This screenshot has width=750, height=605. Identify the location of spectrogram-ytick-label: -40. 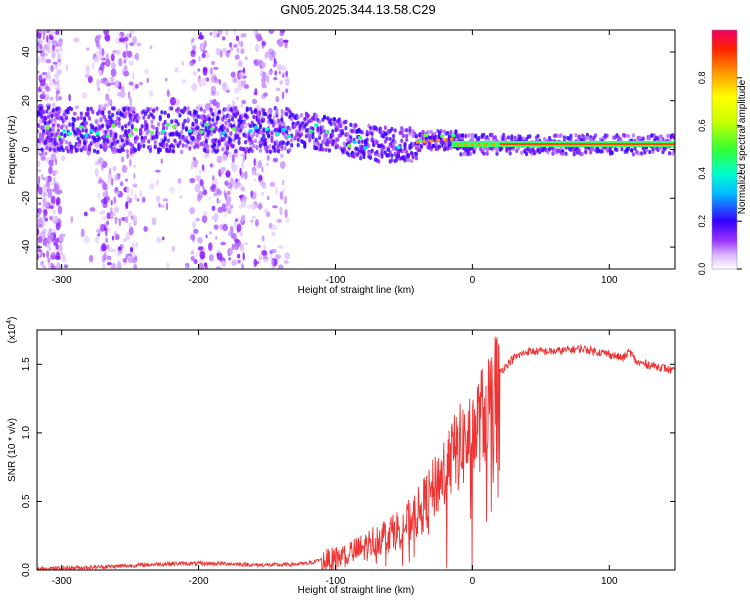
(26, 246).